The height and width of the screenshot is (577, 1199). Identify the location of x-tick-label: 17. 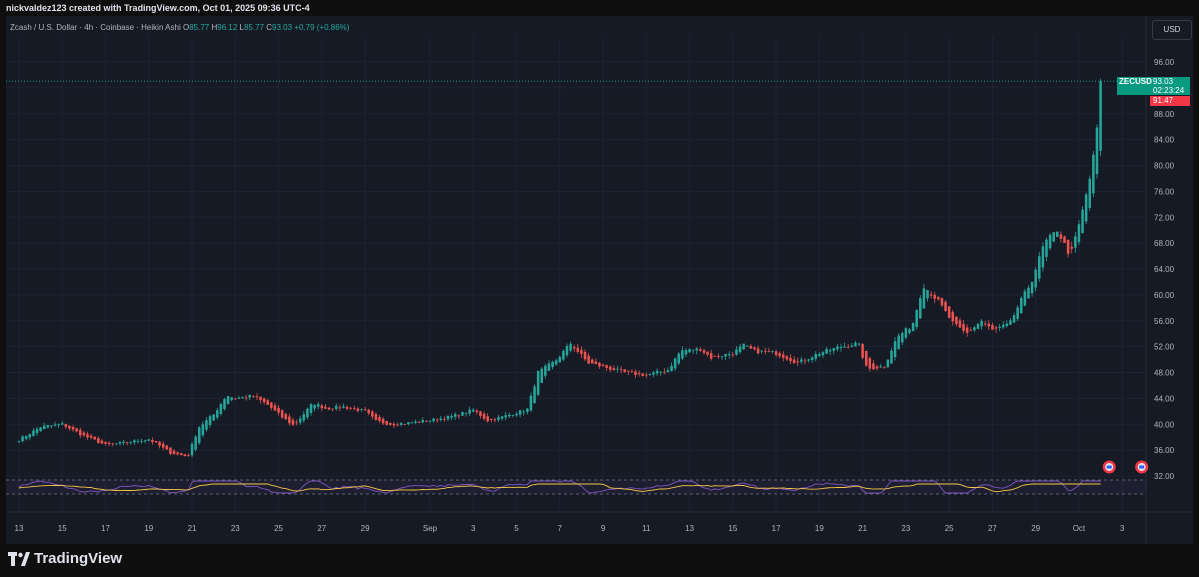
(776, 528).